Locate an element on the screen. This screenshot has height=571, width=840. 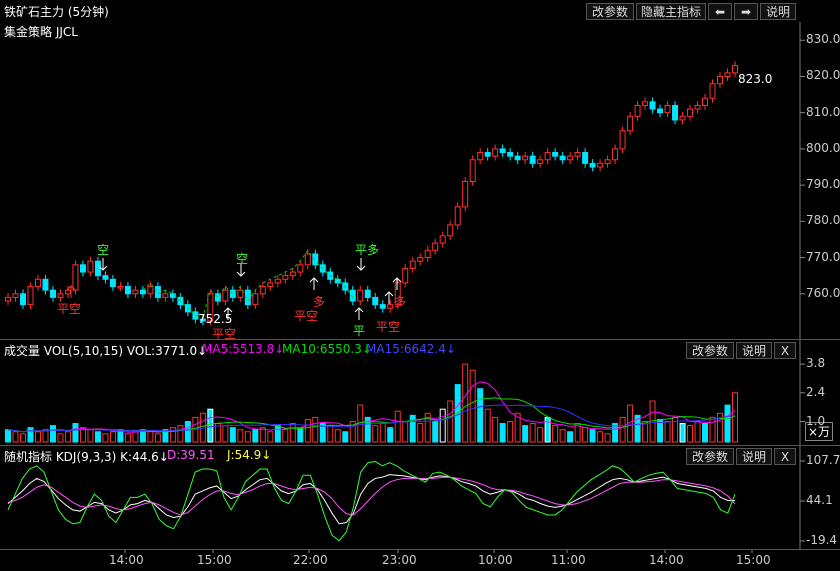
vol-ma5-line is located at coordinates (371, 407).